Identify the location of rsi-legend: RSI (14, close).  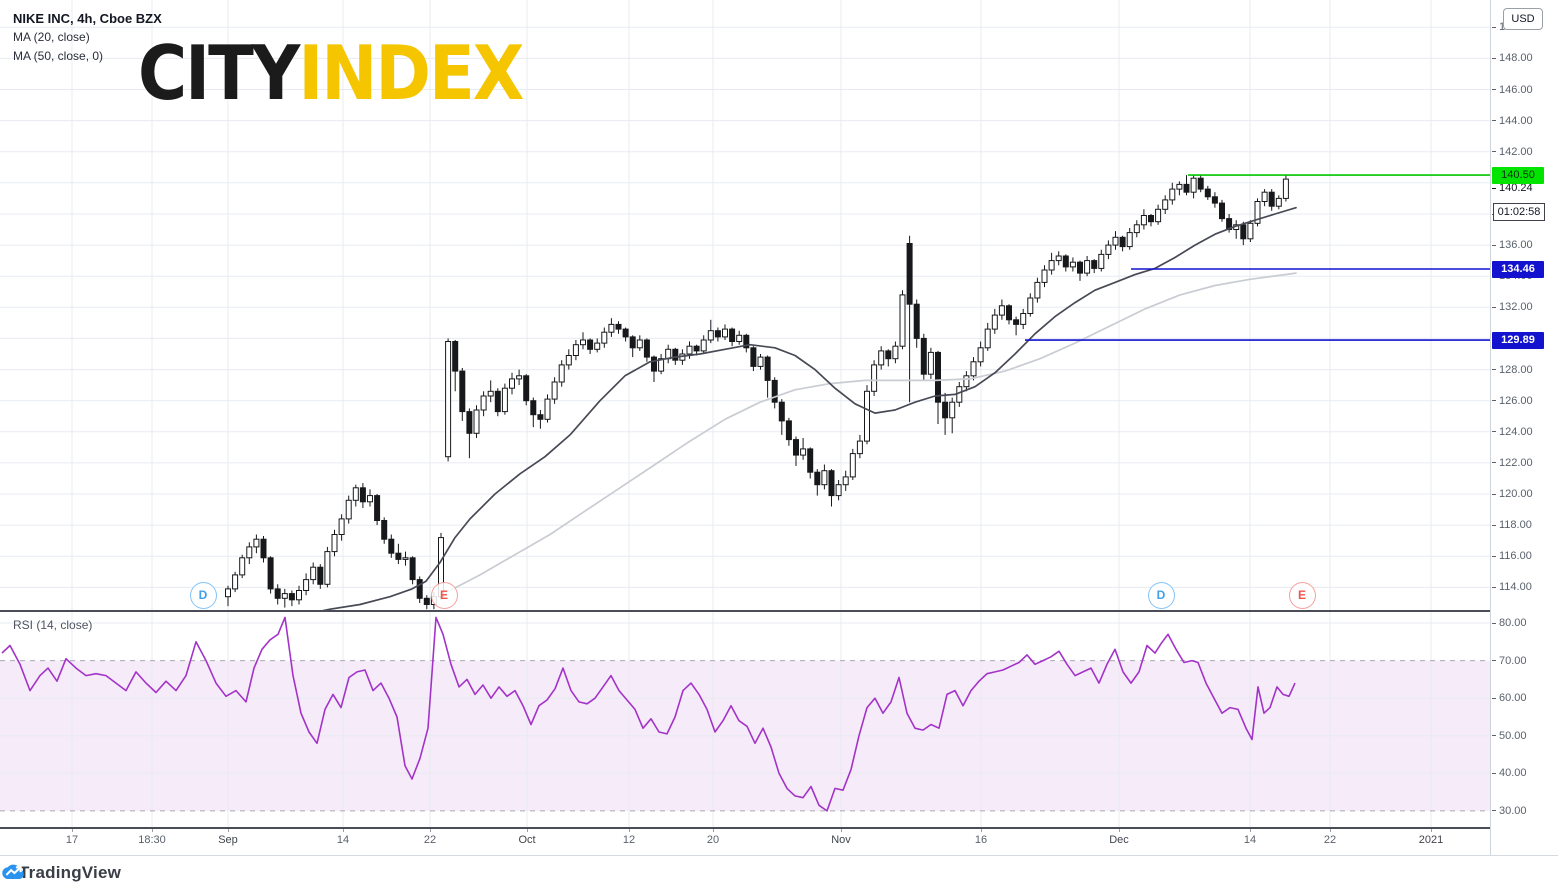
(53, 625).